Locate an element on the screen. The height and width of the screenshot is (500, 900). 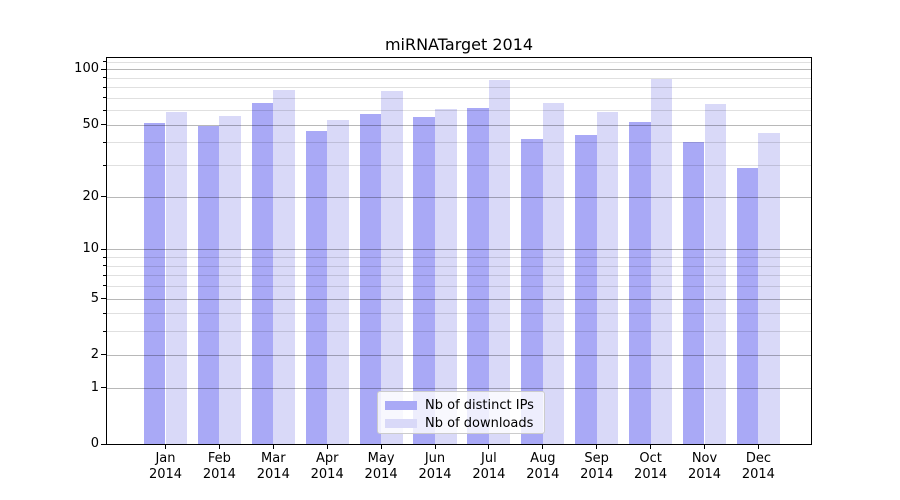
legend-label-downloads: Nb of downloads is located at coordinates (479, 423).